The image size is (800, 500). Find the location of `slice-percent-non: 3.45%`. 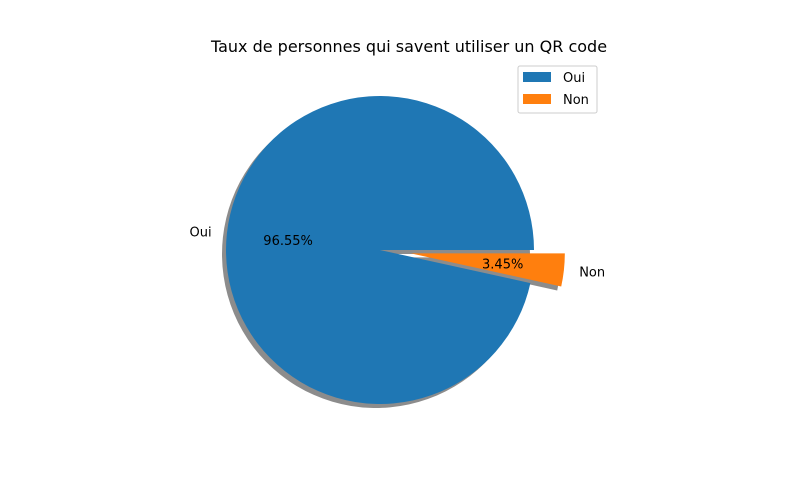

slice-percent-non: 3.45% is located at coordinates (502, 264).